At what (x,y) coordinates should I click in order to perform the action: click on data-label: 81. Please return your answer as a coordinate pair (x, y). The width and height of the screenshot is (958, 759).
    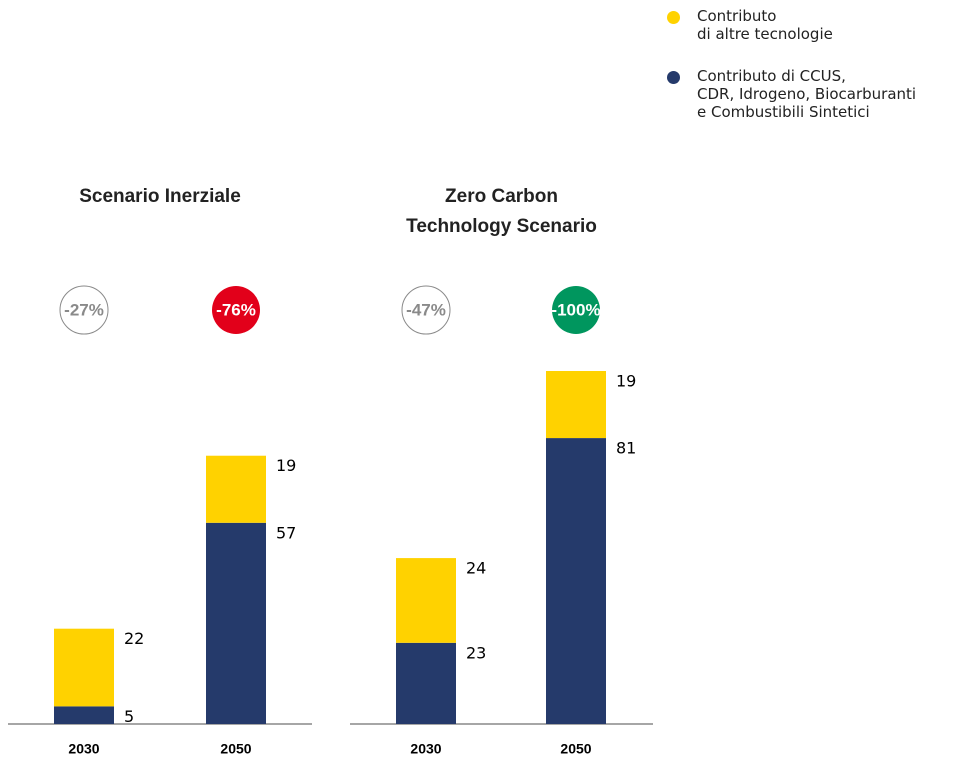
    Looking at the image, I should click on (626, 448).